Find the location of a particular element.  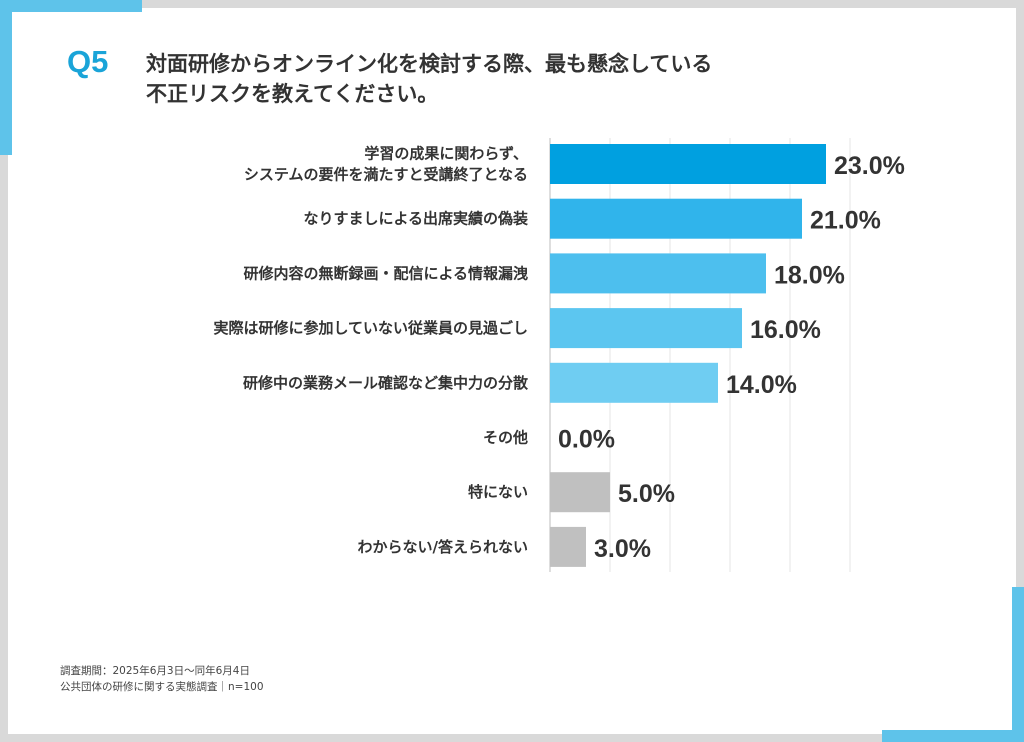

value-label: 3.0% is located at coordinates (622, 549).